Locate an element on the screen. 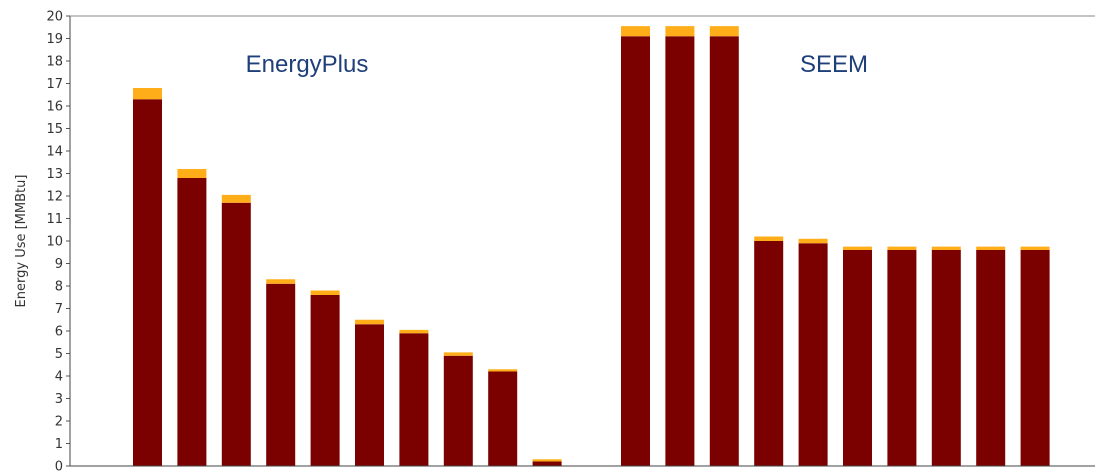 This screenshot has height=475, width=1098. y-tick-label: 19 is located at coordinates (54, 39).